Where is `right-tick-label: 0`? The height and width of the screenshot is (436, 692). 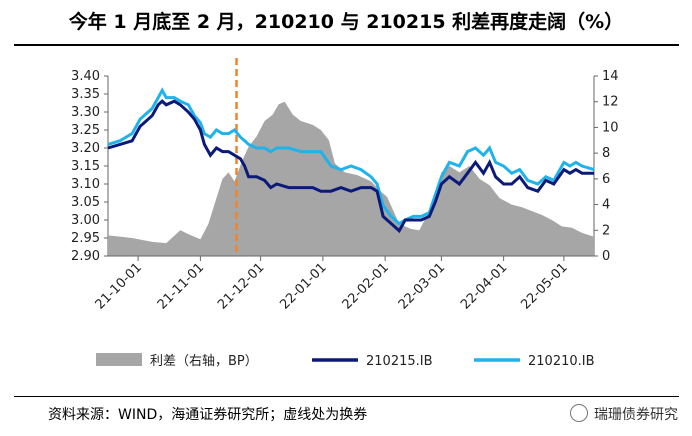 right-tick-label: 0 is located at coordinates (606, 256).